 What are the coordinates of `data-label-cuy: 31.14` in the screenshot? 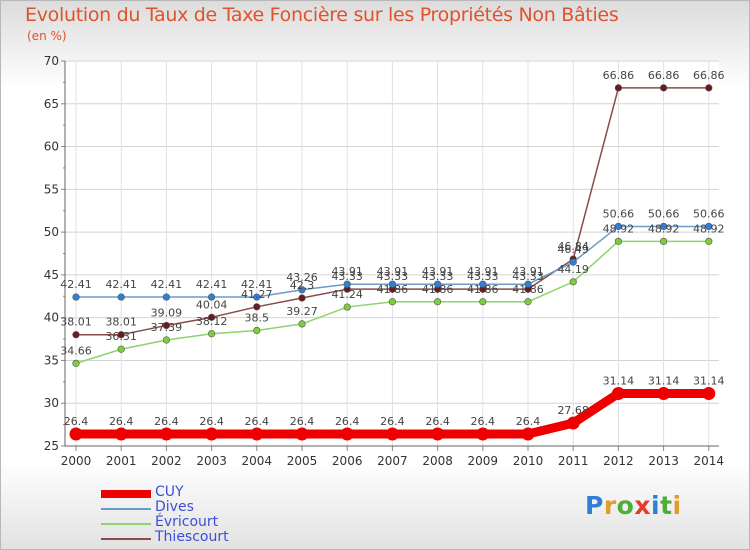 It's located at (709, 380).